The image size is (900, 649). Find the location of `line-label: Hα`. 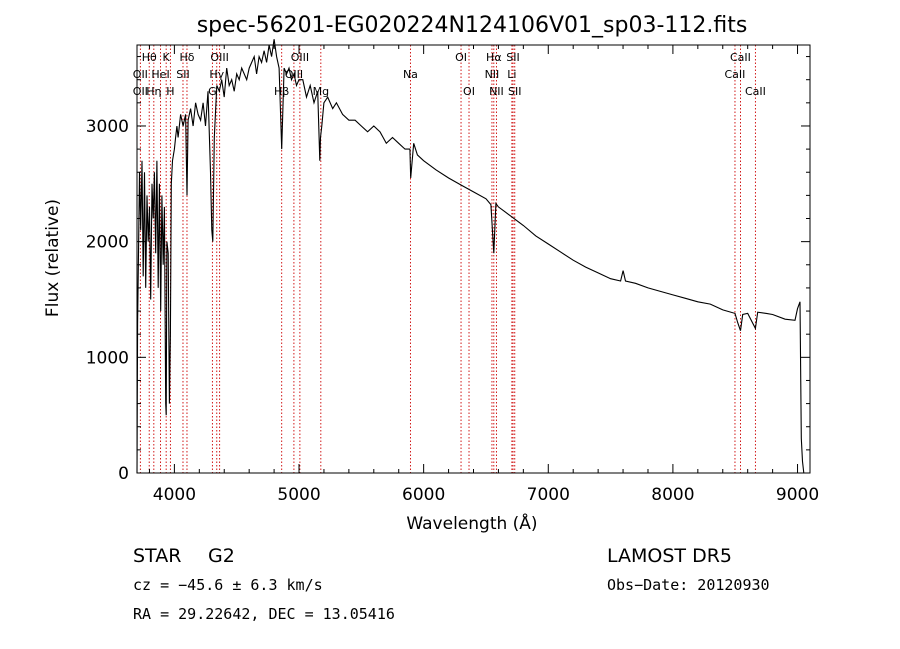

line-label: Hα is located at coordinates (494, 57).